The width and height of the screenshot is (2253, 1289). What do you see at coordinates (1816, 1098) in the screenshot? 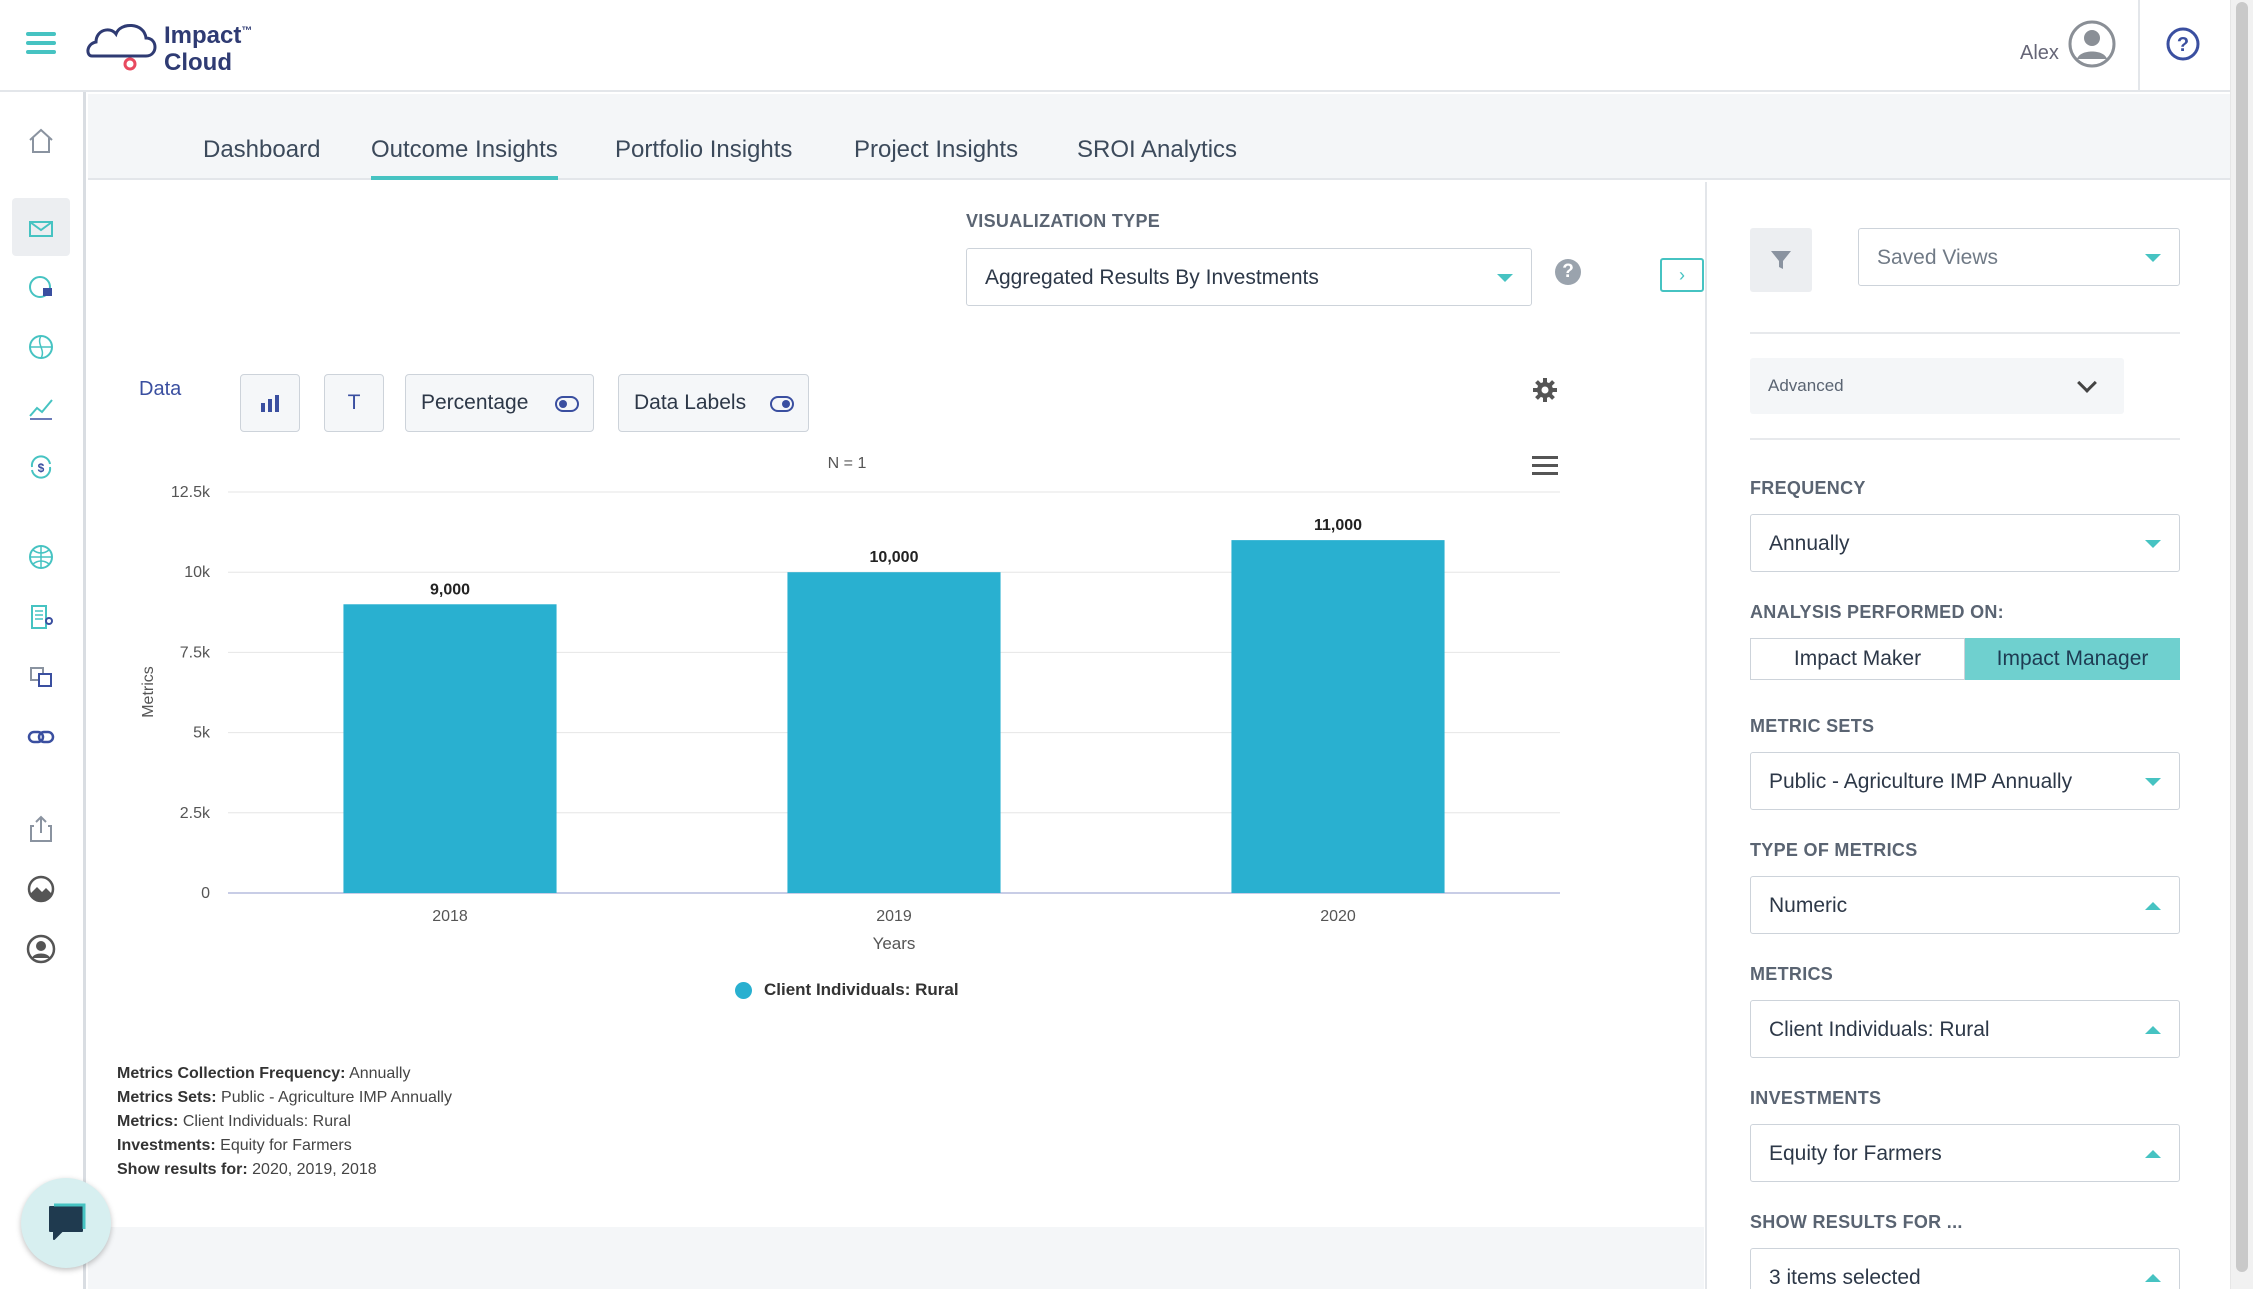
I see `investments-label: INVESTMENTS` at bounding box center [1816, 1098].